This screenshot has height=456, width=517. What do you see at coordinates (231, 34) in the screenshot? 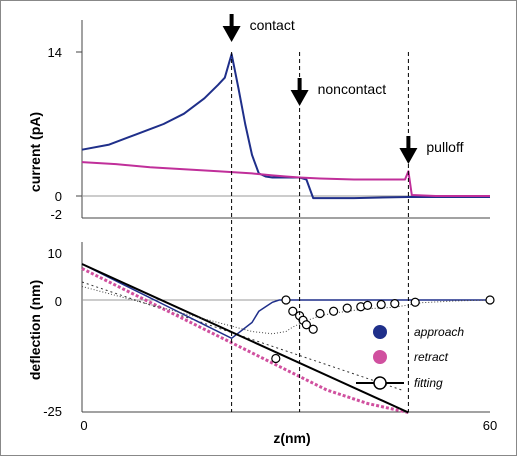
I see `arrow-contact-head` at bounding box center [231, 34].